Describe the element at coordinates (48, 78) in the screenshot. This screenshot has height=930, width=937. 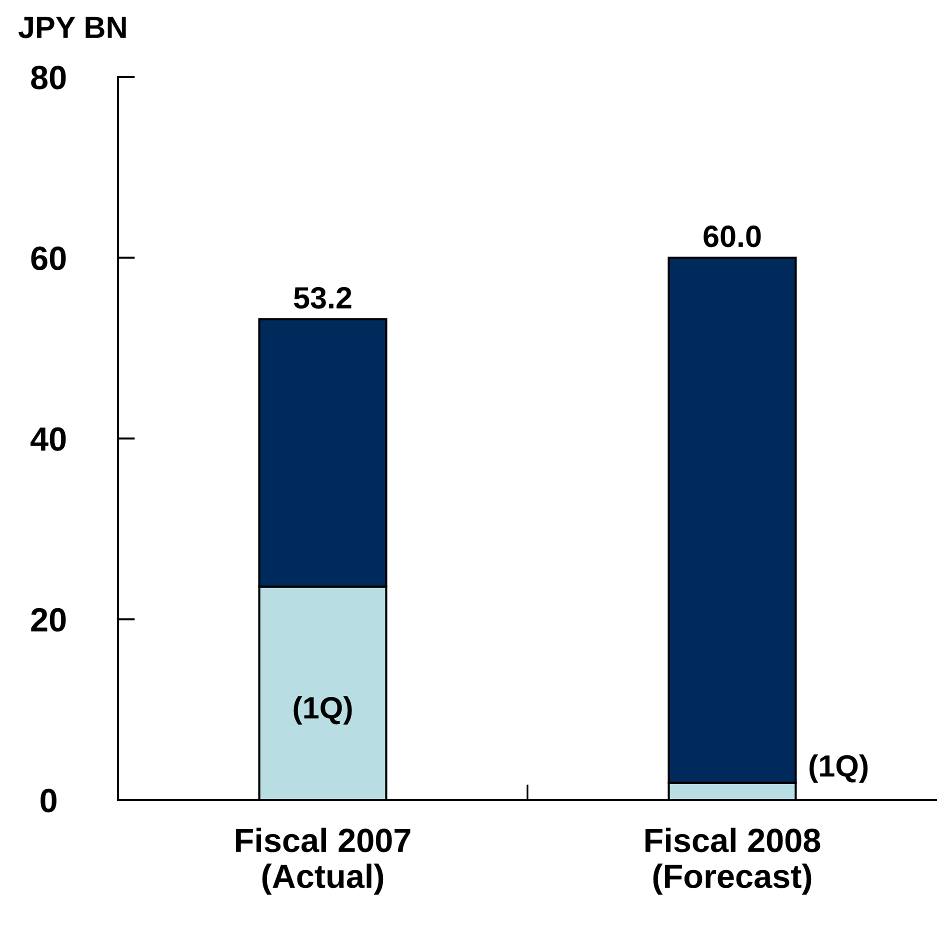
I see `y-tick-label: 80` at that location.